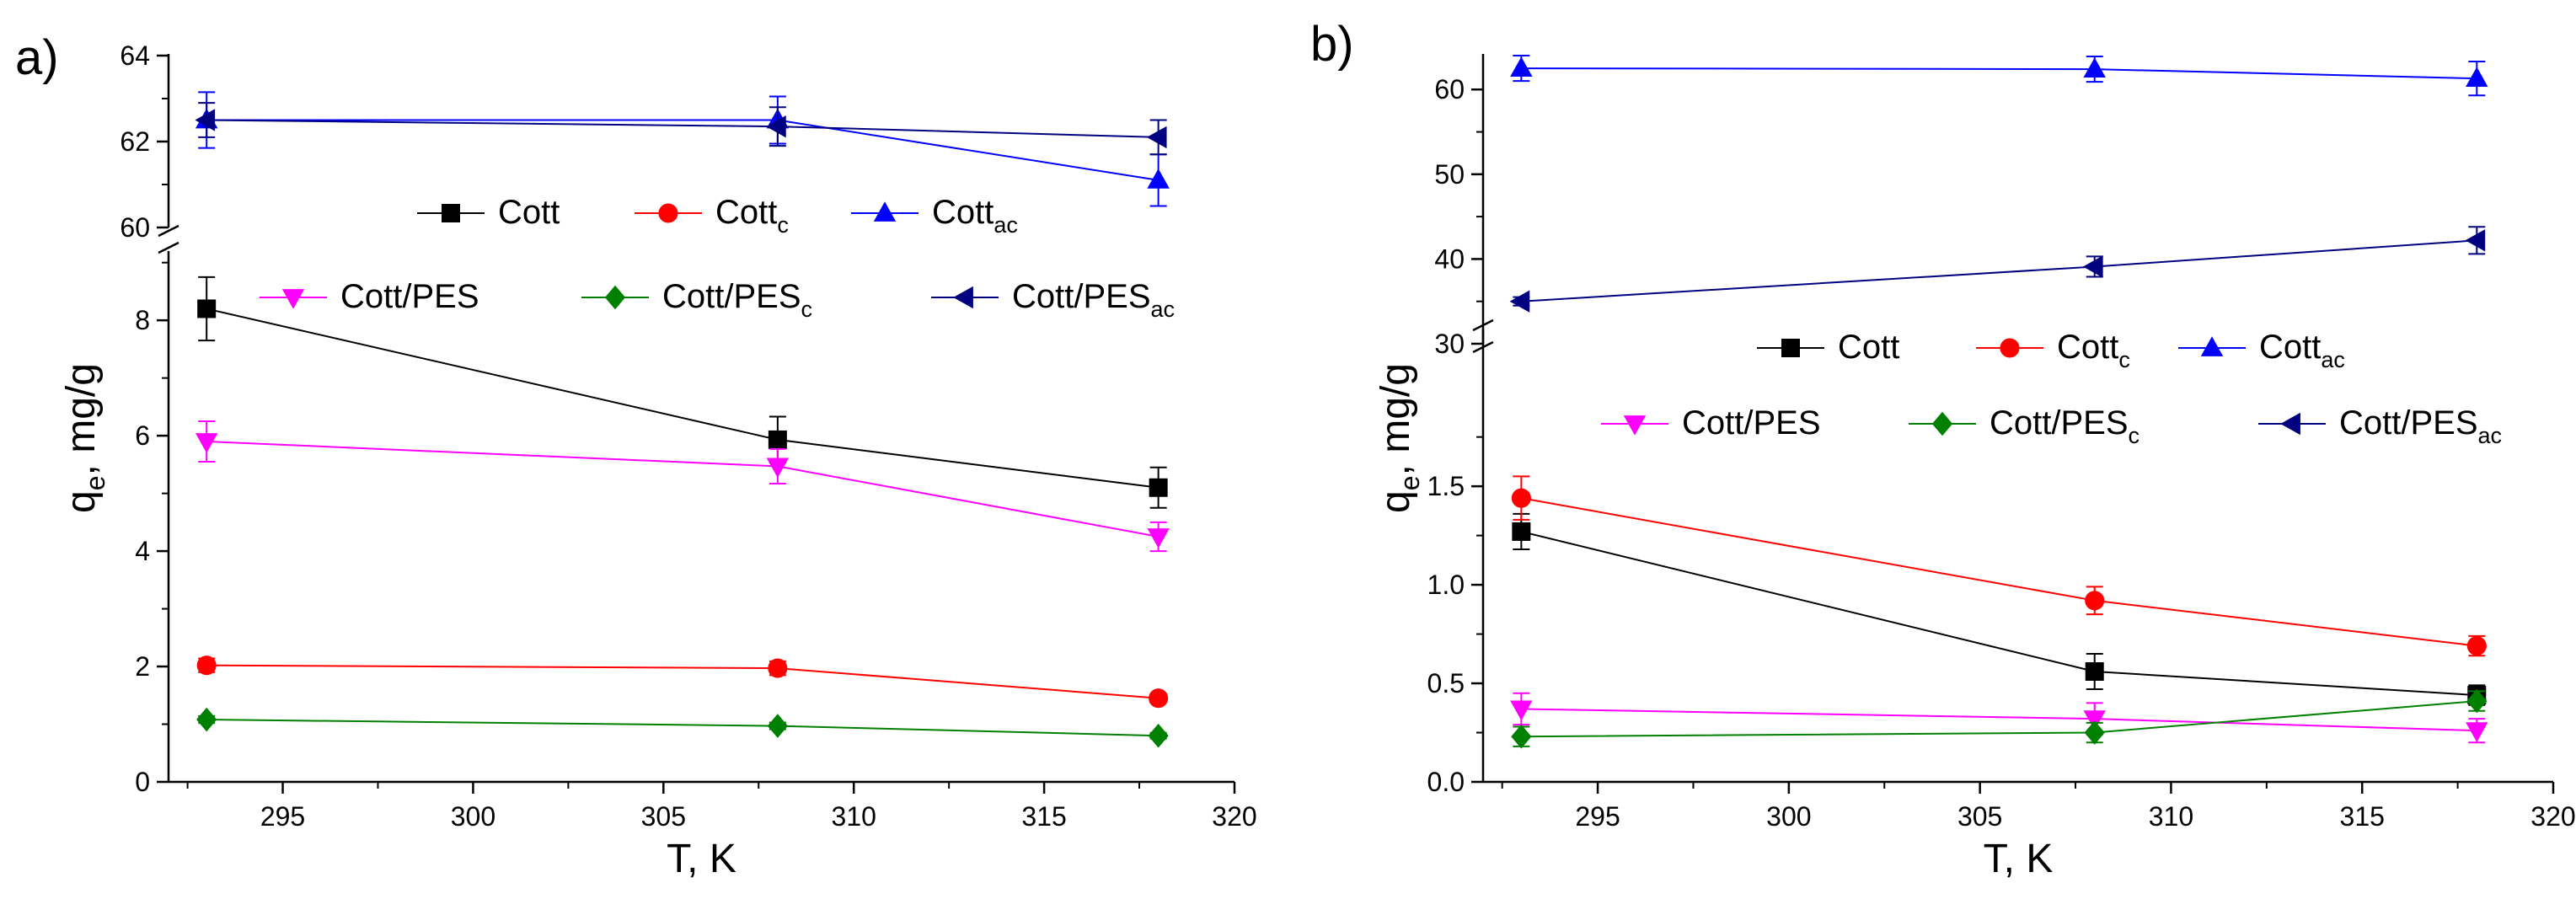 The image size is (2576, 915). Describe the element at coordinates (142, 551) in the screenshot. I see `y-tick-label: 4` at that location.